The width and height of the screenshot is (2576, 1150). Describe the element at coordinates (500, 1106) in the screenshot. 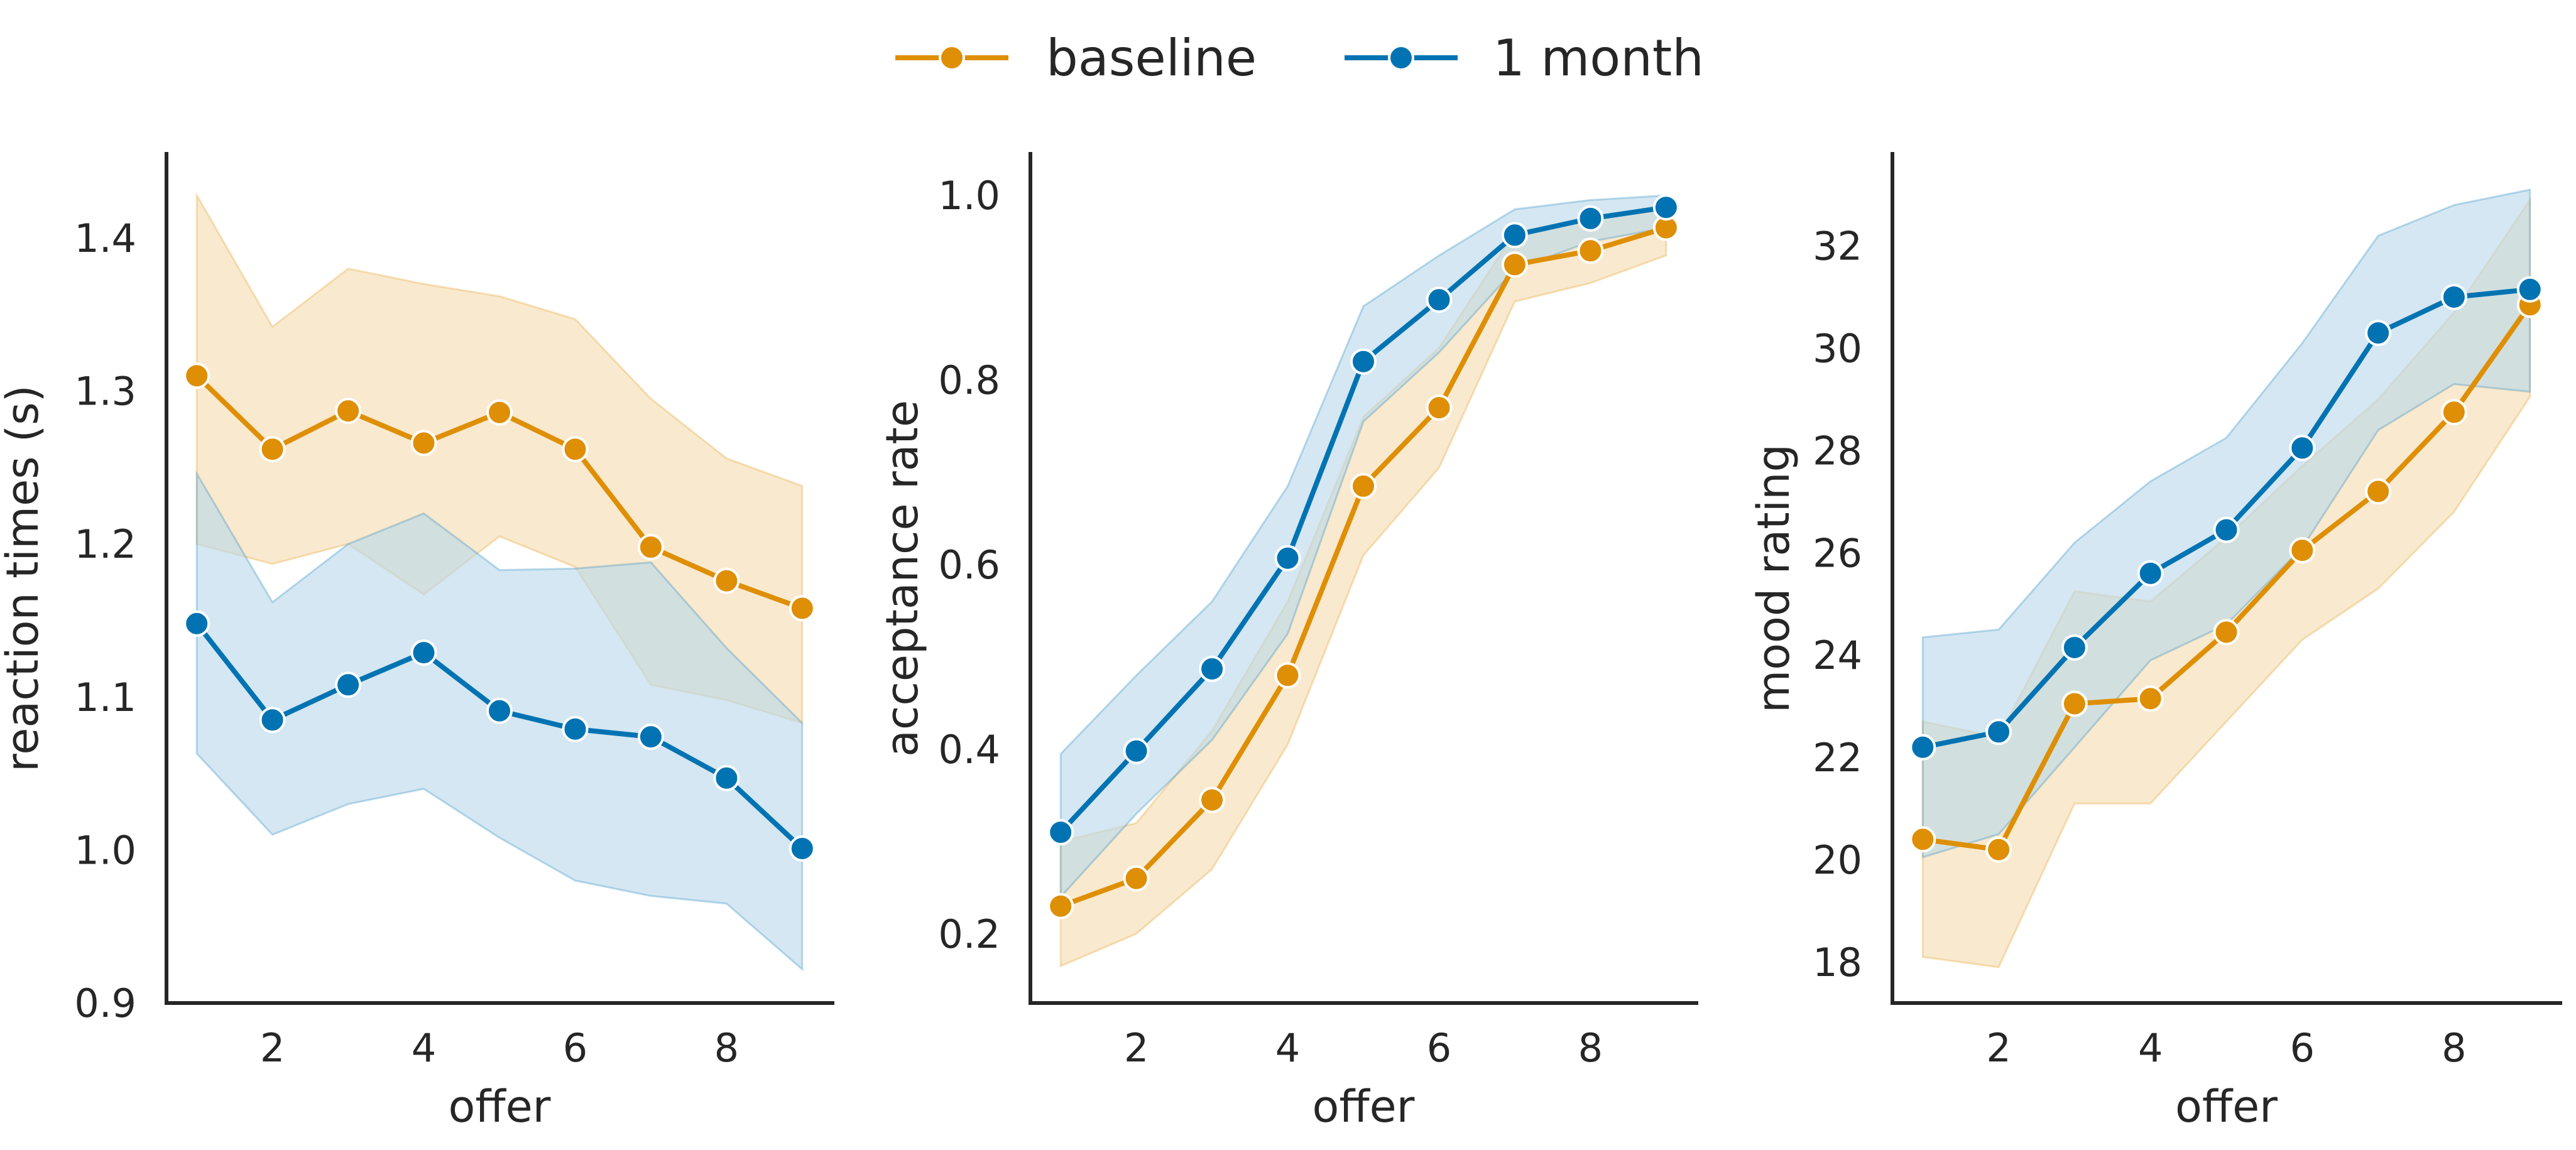

I see `reaction-times-x-axis-label: offer` at that location.